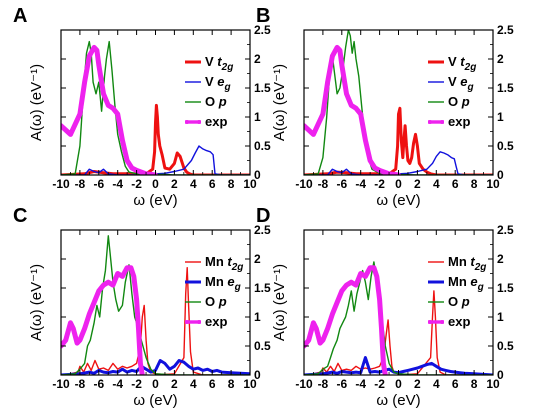 This screenshot has width=538, height=416. What do you see at coordinates (20, 216) in the screenshot?
I see `panel-letter: C` at bounding box center [20, 216].